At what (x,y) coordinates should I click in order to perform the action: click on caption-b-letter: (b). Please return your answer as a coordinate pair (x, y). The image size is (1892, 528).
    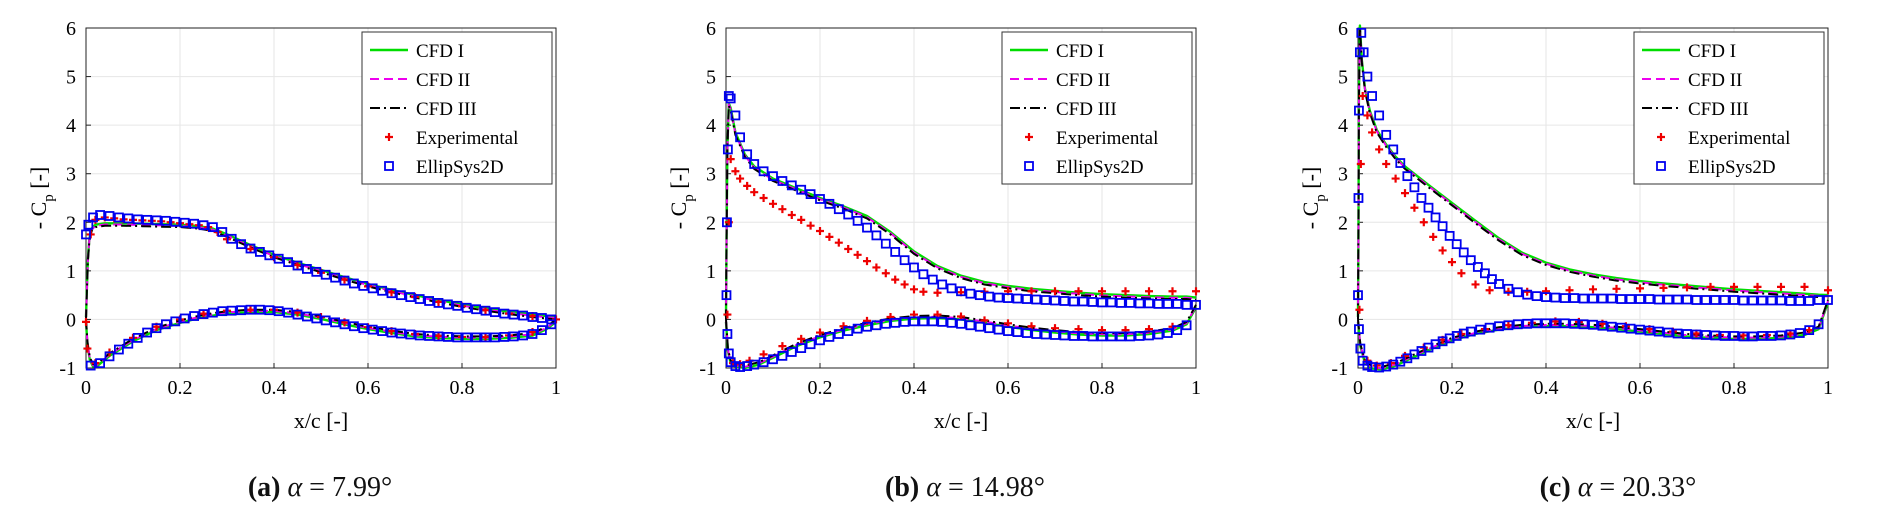
    Looking at the image, I should click on (902, 487).